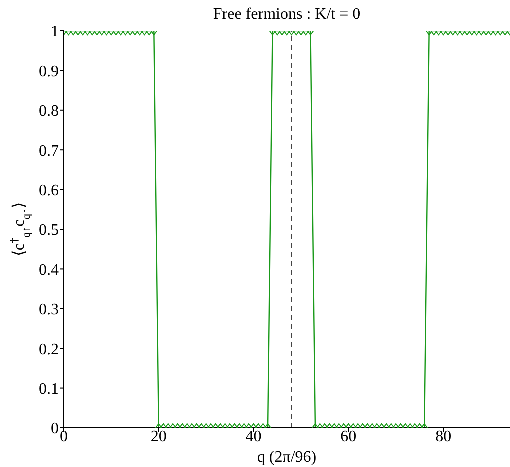 This screenshot has width=510, height=467. I want to click on x-tick-label: 20, so click(158, 437).